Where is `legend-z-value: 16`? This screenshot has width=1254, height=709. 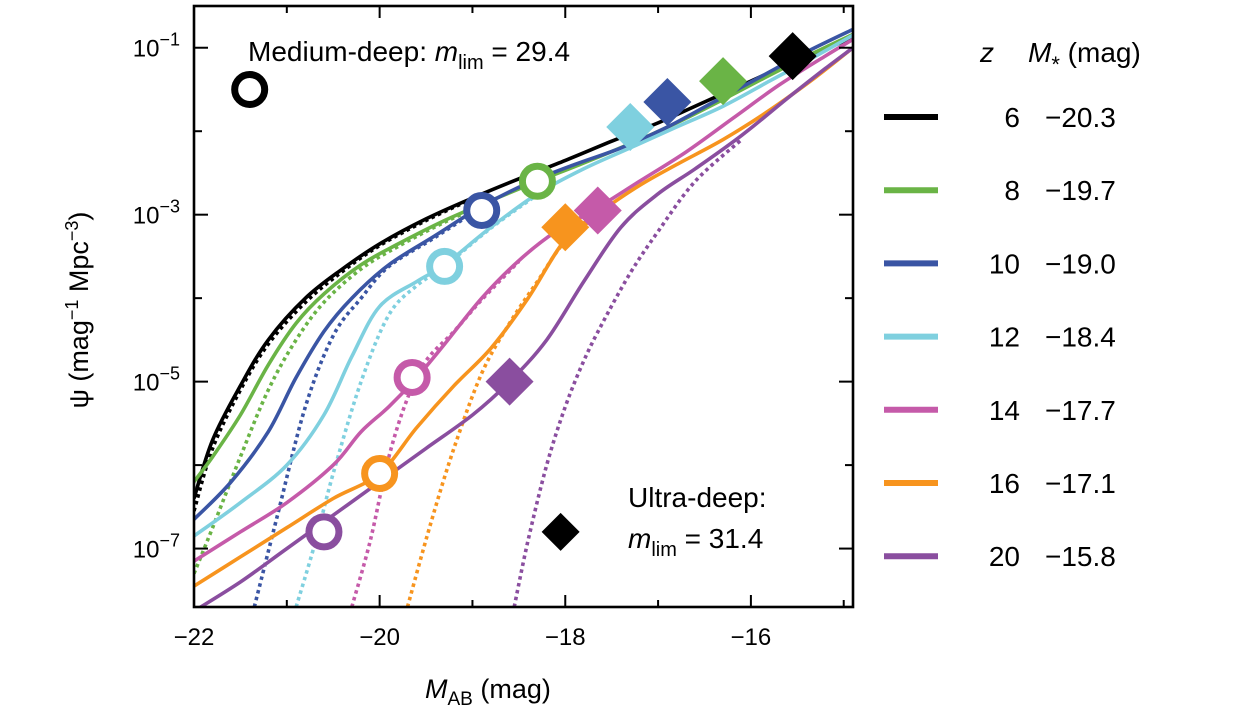 legend-z-value: 16 is located at coordinates (1004, 483).